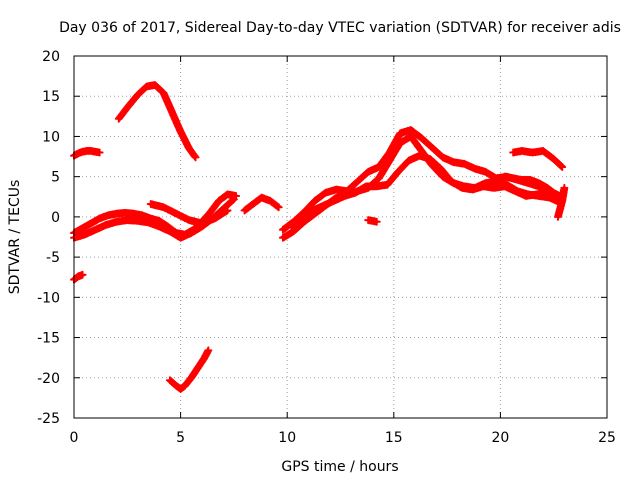 This screenshot has width=640, height=480. I want to click on y-tick-label: -15, so click(48, 339).